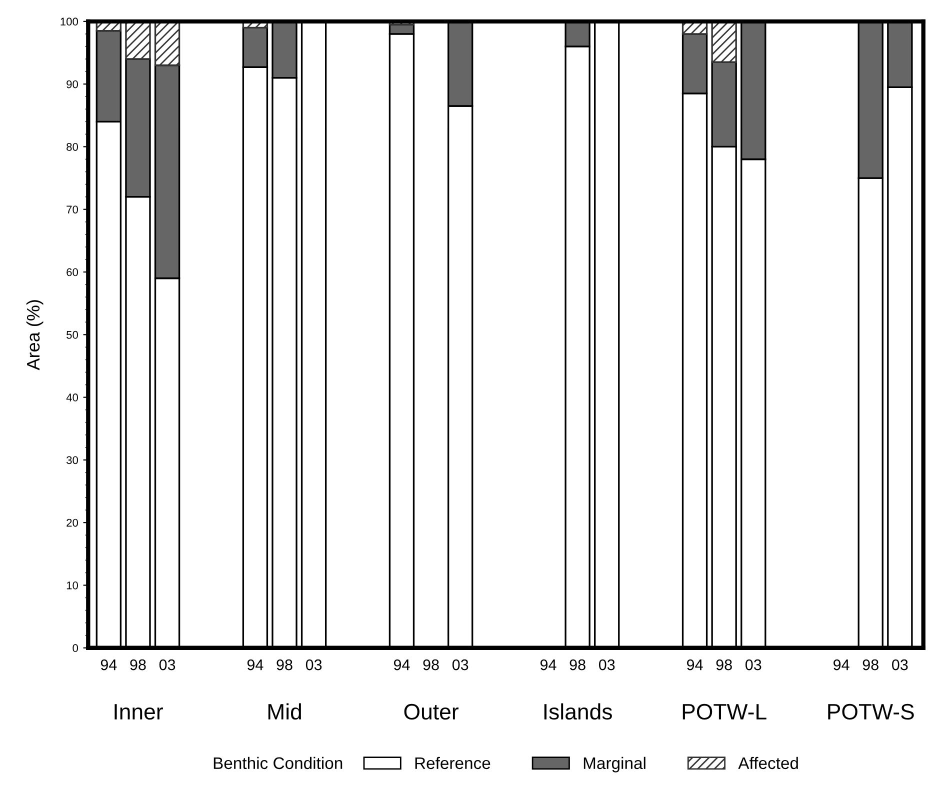  Describe the element at coordinates (871, 712) in the screenshot. I see `text: POTW-S` at that location.